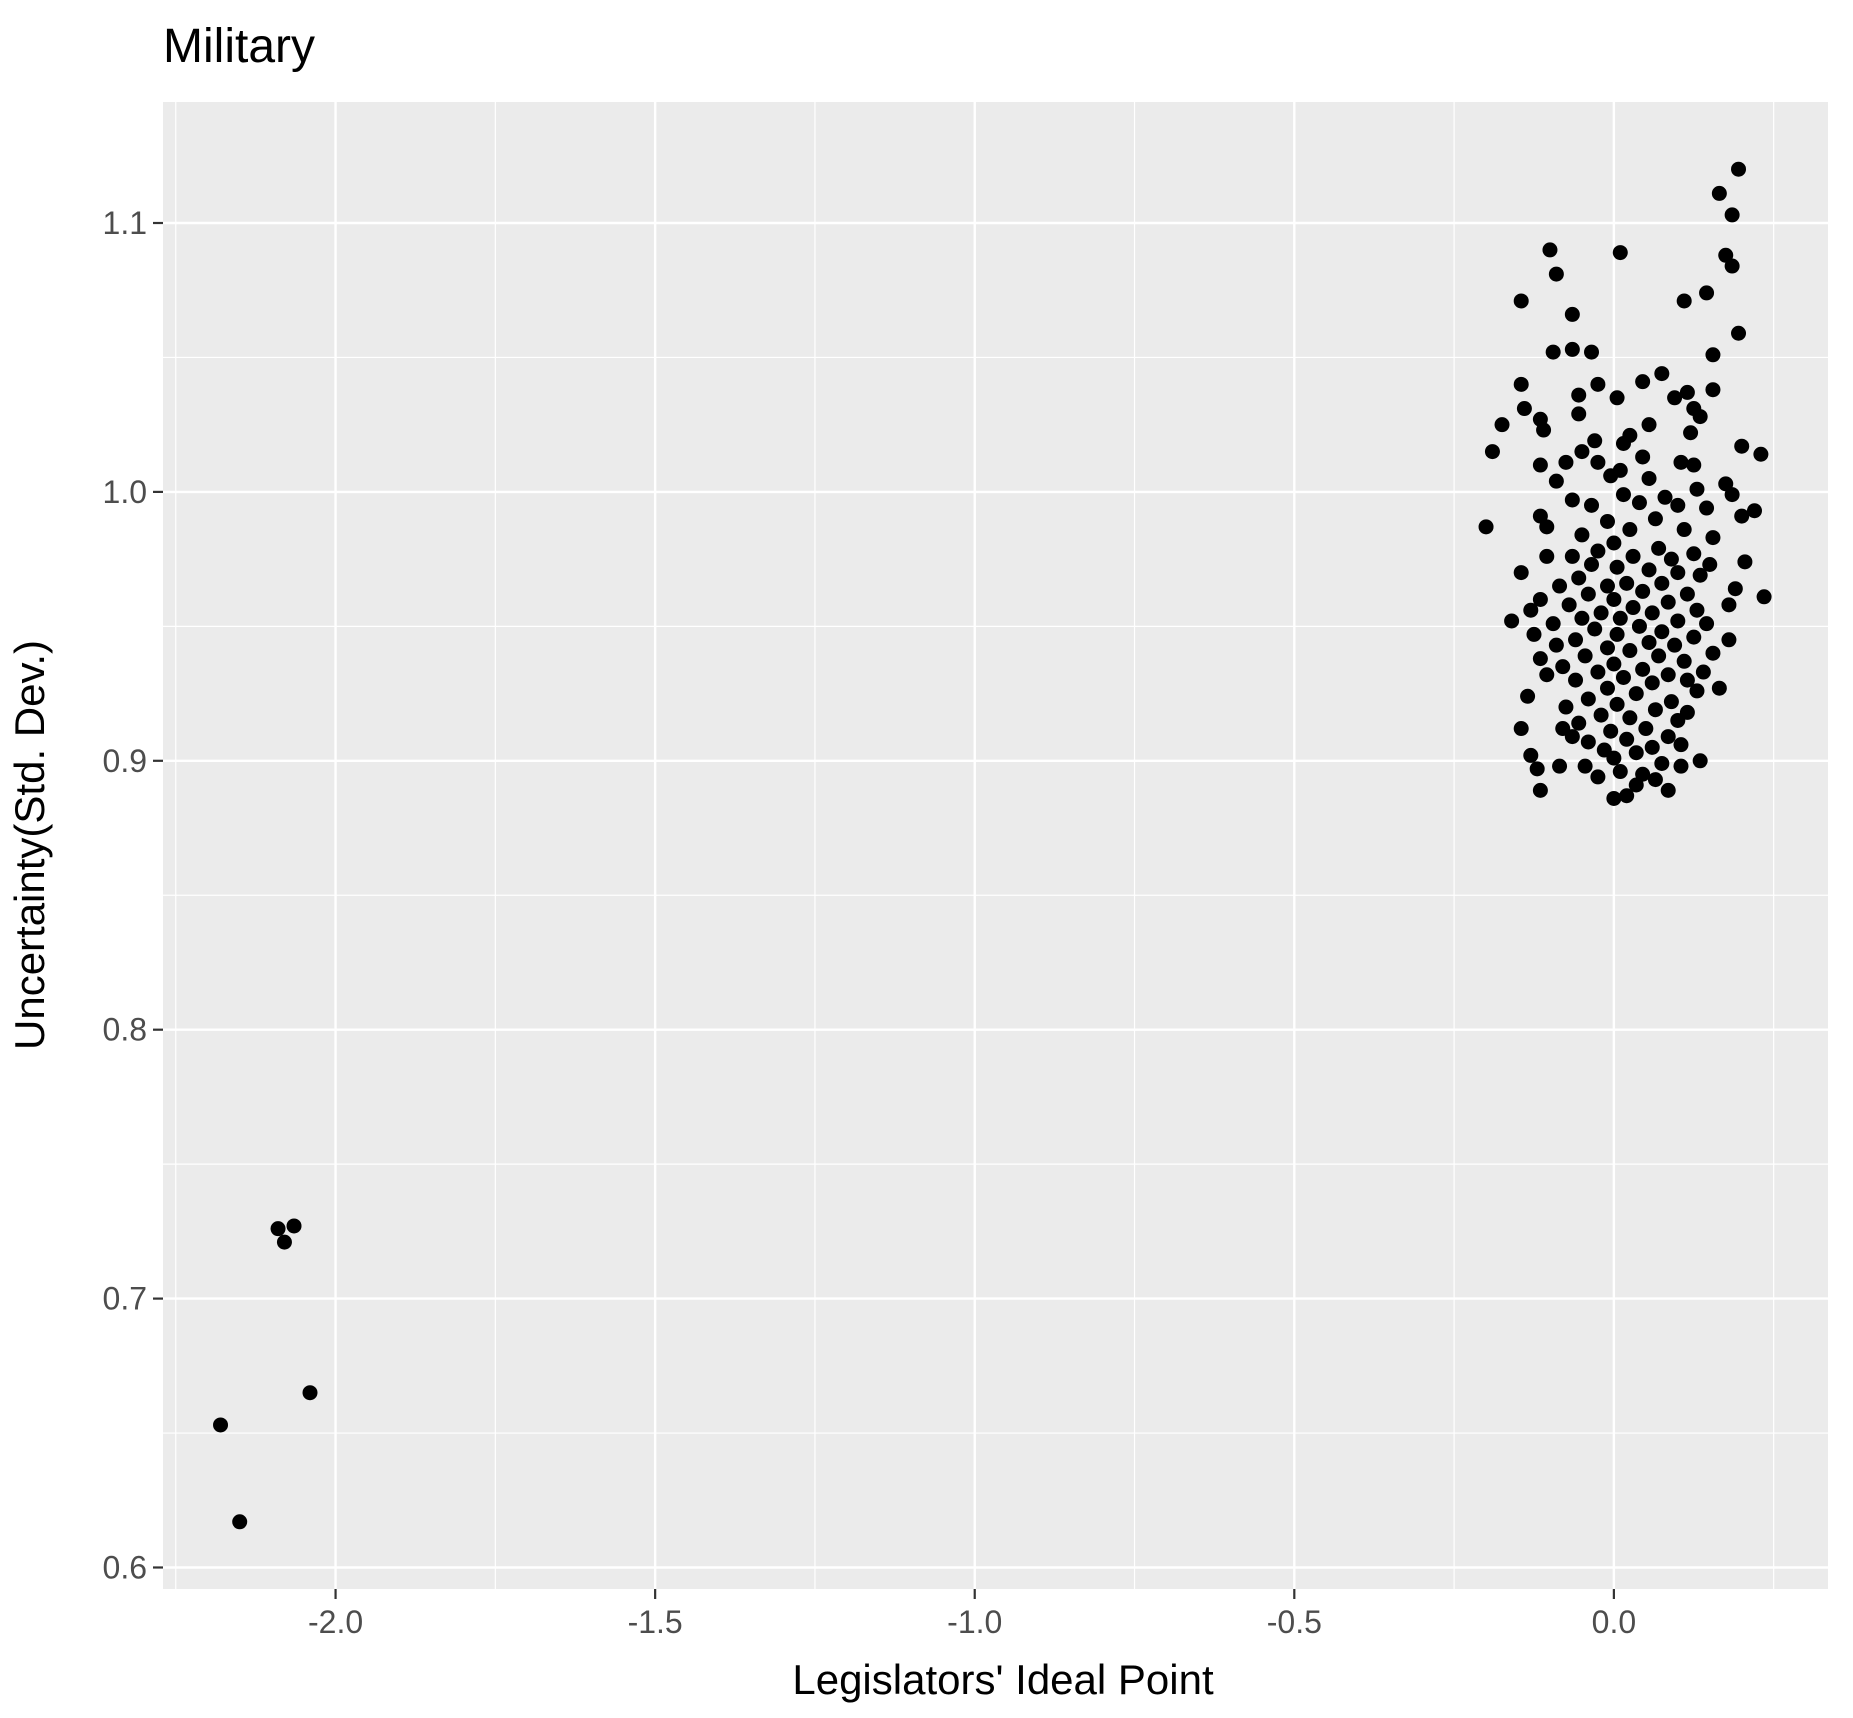 The width and height of the screenshot is (1853, 1718). Describe the element at coordinates (1614, 1622) in the screenshot. I see `x-tick-label: 0.0` at that location.